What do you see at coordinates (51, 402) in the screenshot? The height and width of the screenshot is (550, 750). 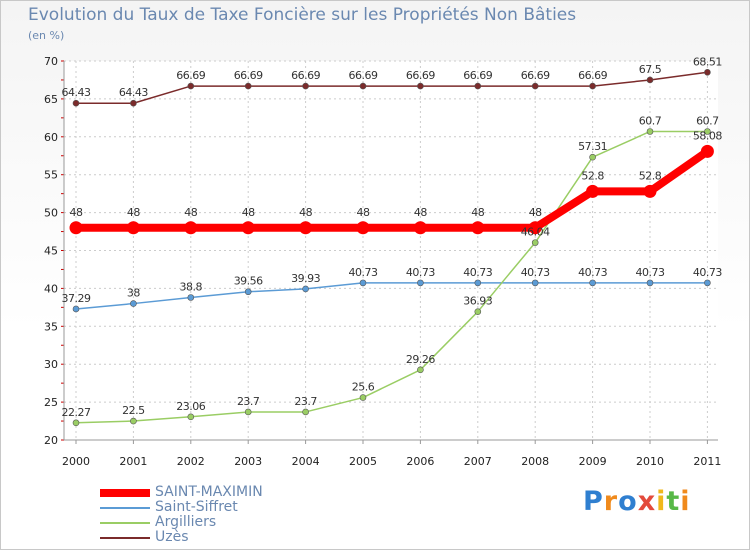 I see `y-tick-label: 25` at bounding box center [51, 402].